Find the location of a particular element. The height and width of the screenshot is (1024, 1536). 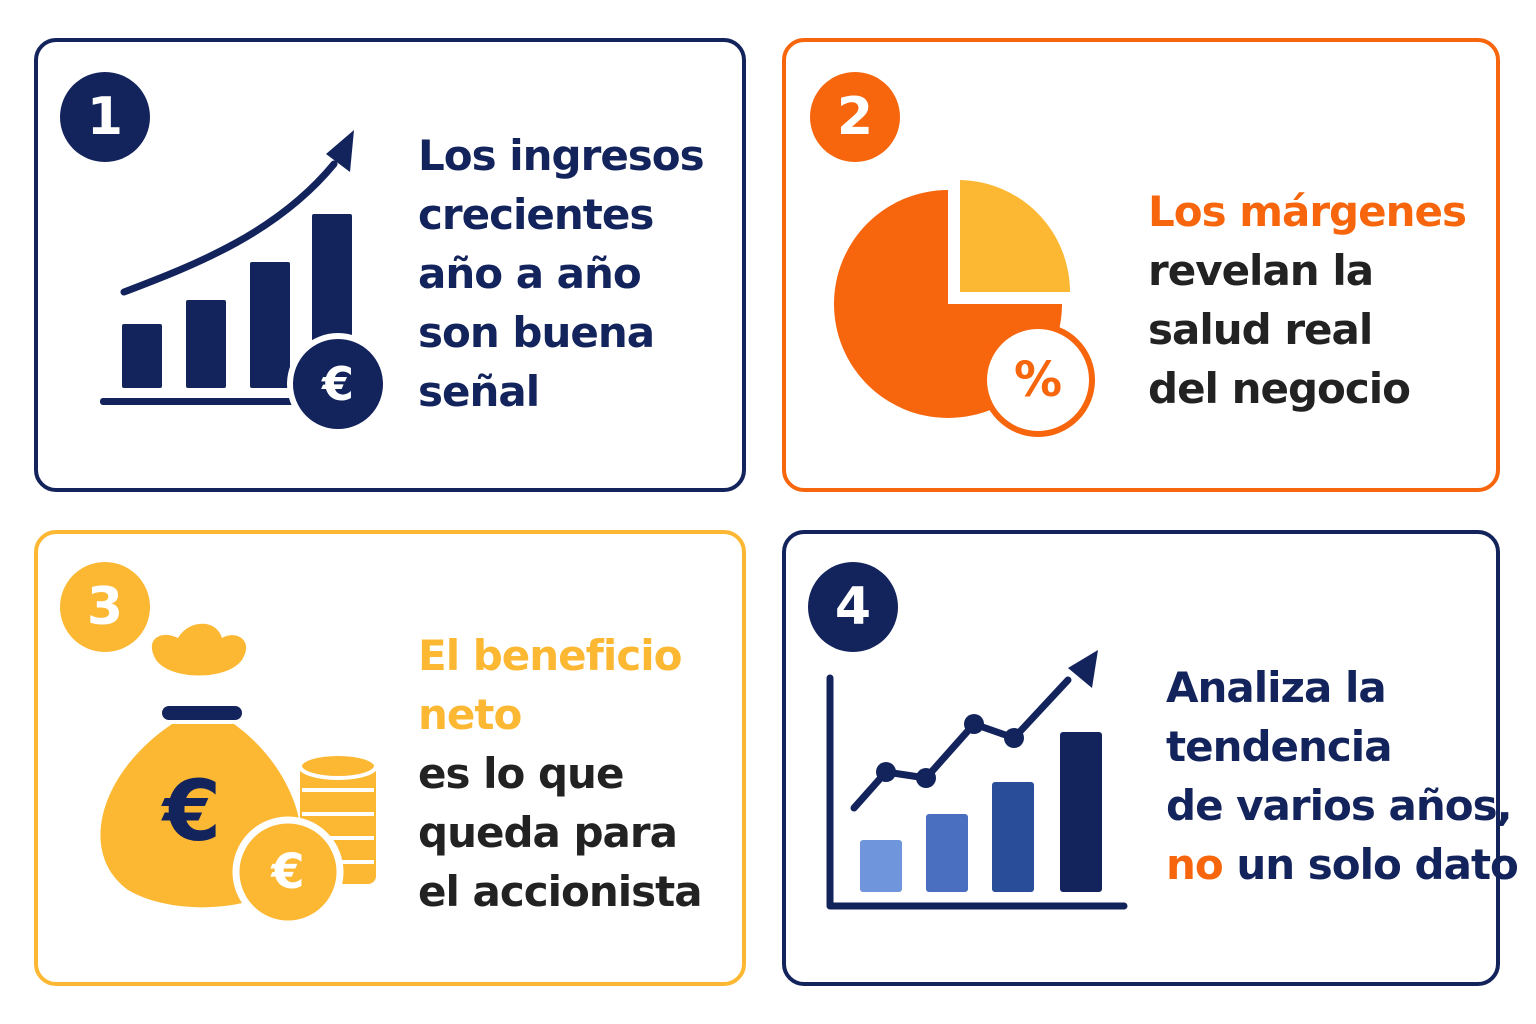

euro-coin-symbol: € is located at coordinates (337, 384).